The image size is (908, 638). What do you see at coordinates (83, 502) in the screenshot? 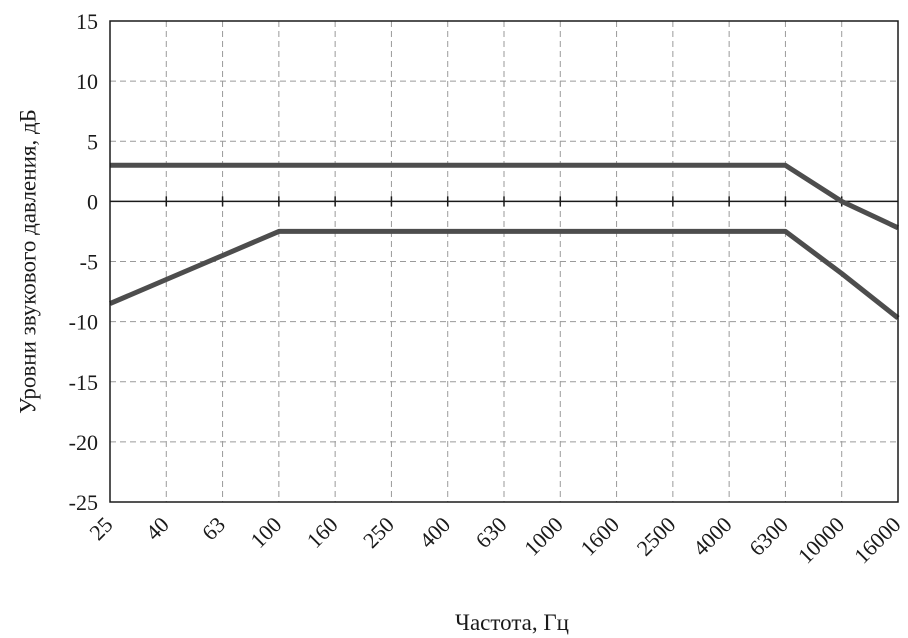
I see `y-tick-label: -25` at bounding box center [83, 502].